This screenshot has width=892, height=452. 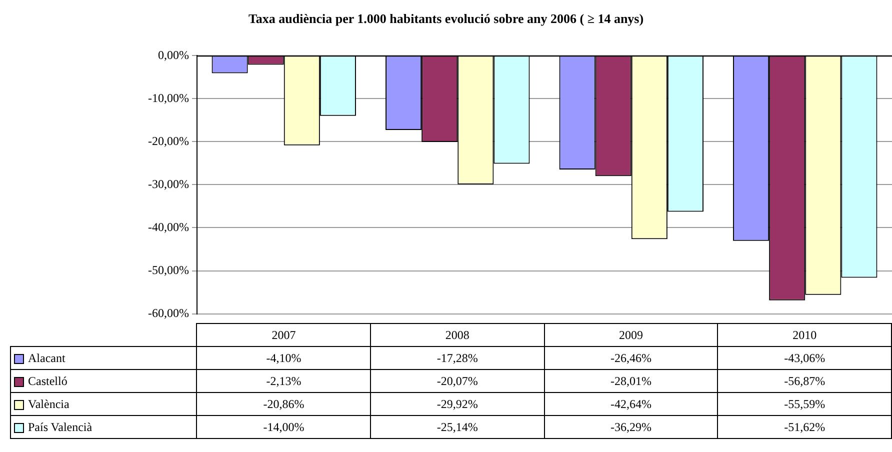 I want to click on y-tick-label: -60,00%, so click(x=168, y=313).